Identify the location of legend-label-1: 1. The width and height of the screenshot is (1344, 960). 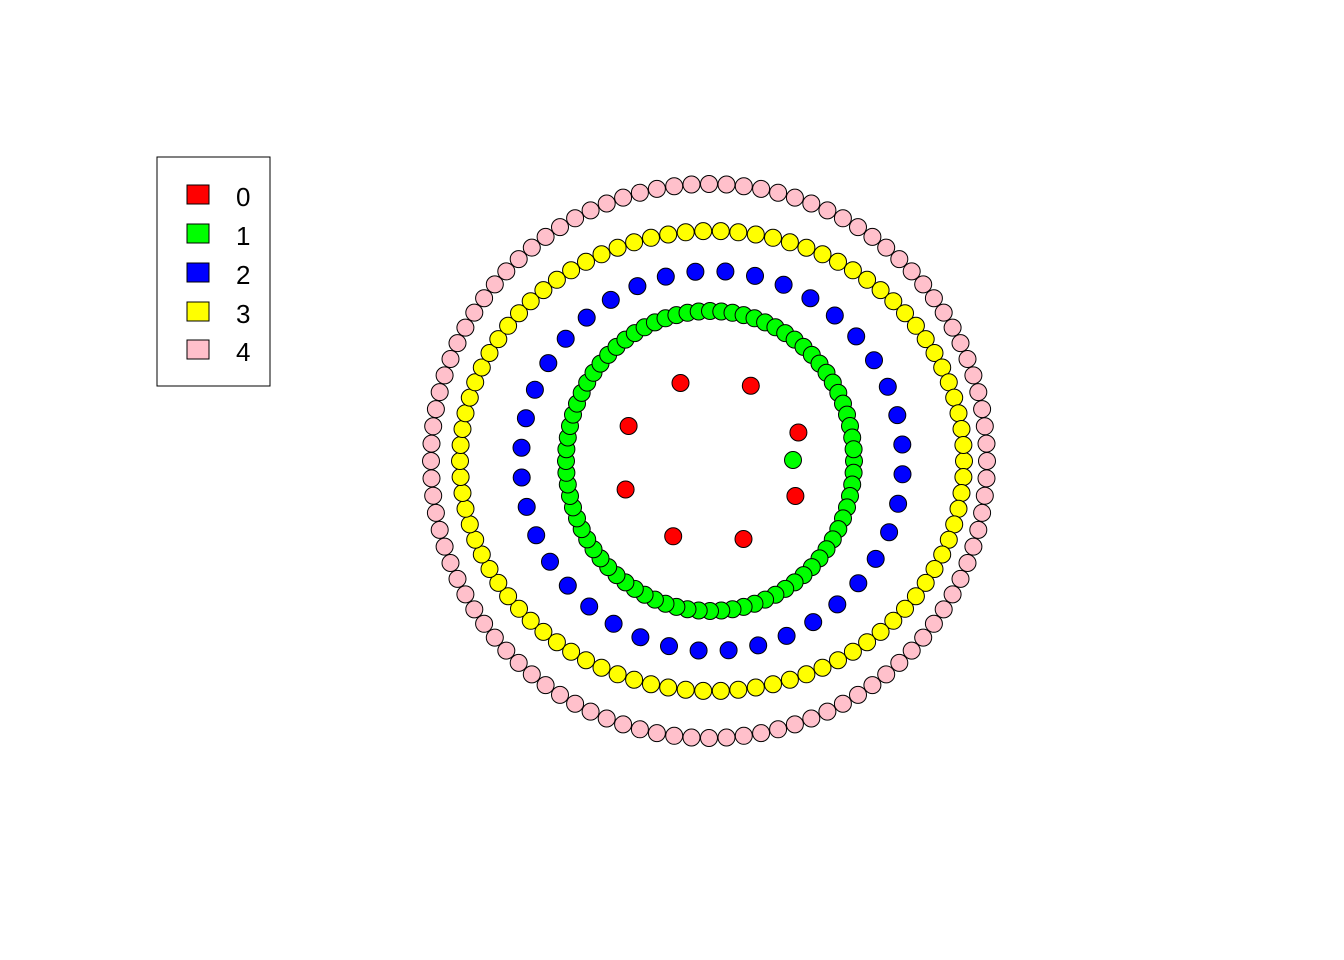
(243, 236).